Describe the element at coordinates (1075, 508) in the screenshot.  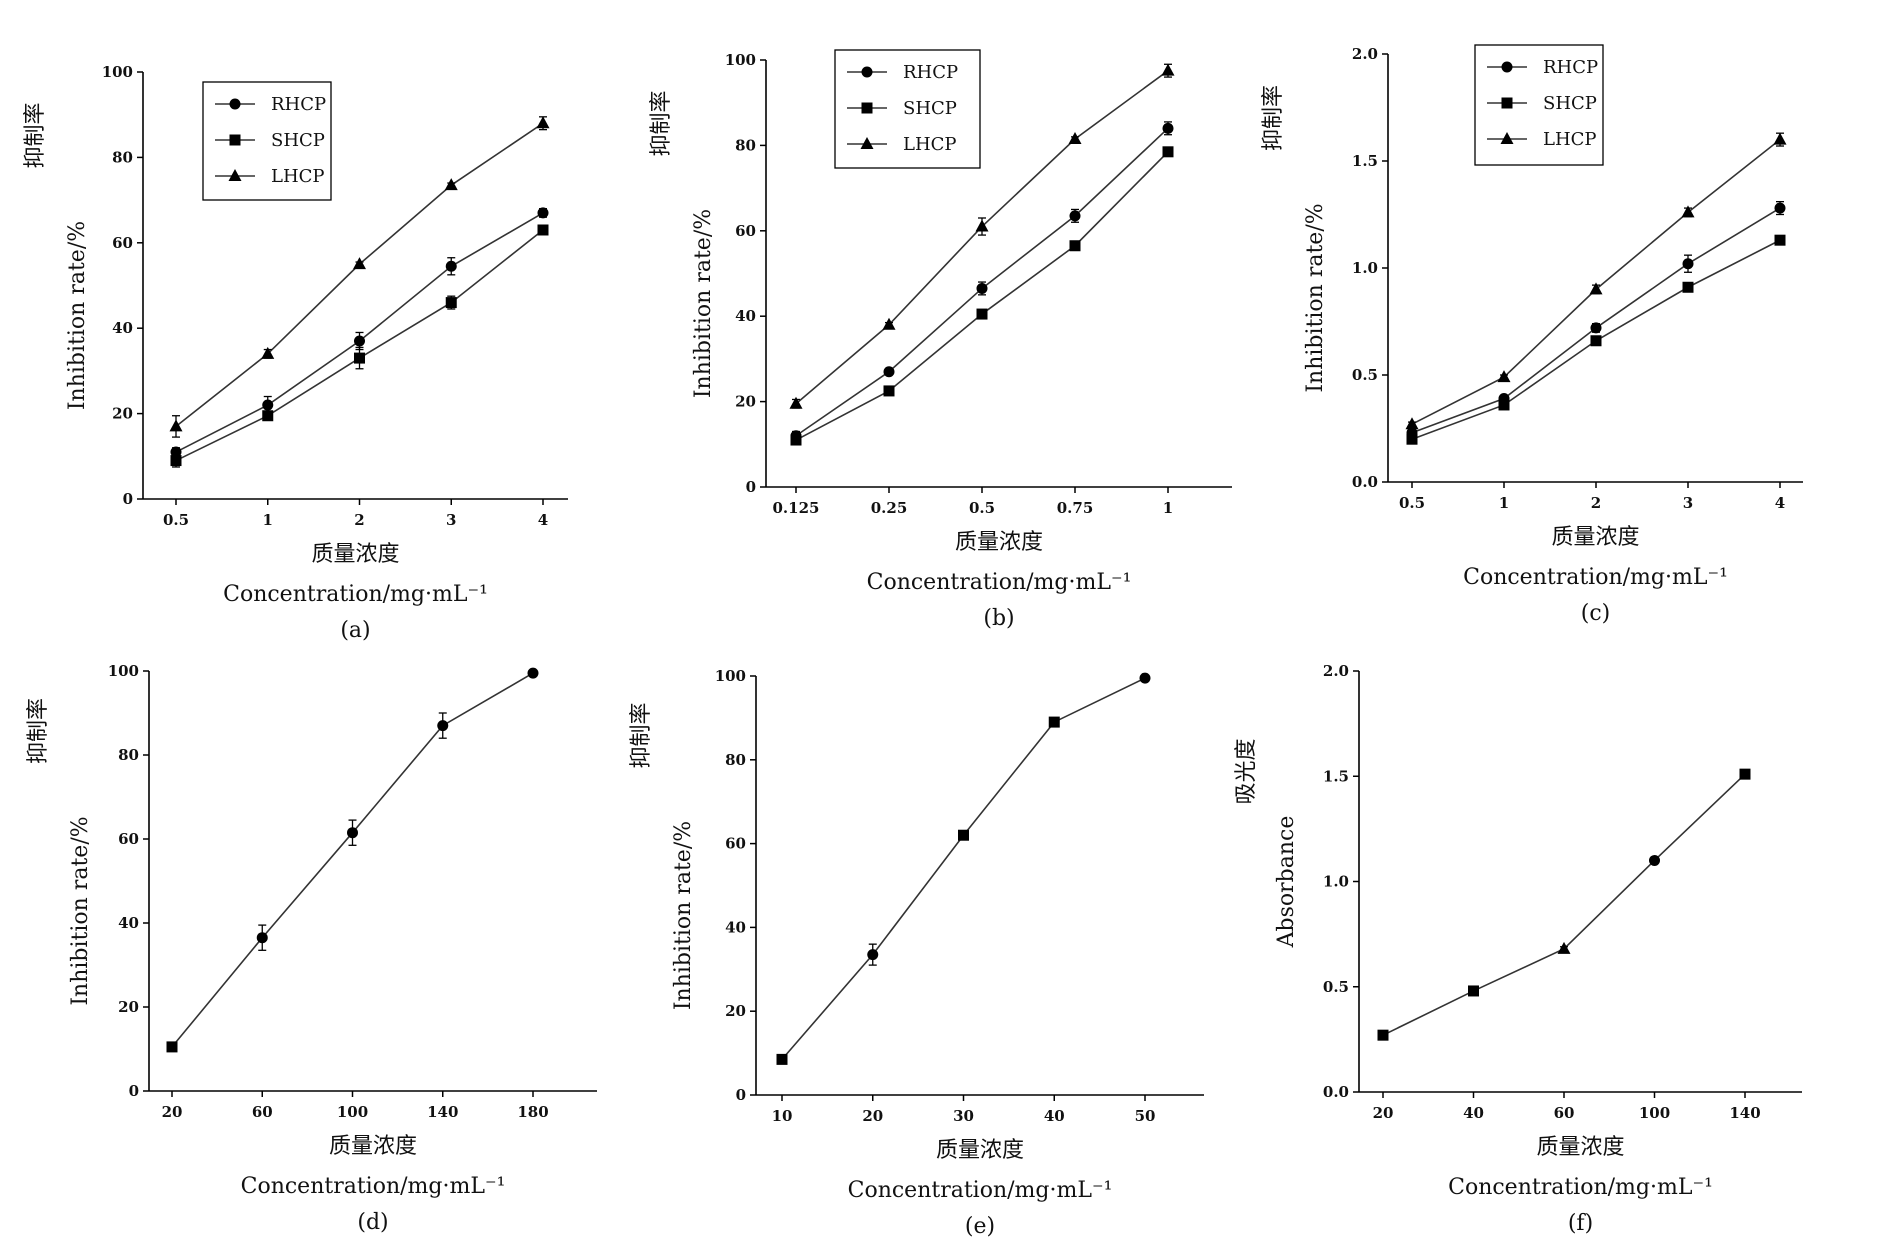
I see `x-tick-label: 0.75` at that location.